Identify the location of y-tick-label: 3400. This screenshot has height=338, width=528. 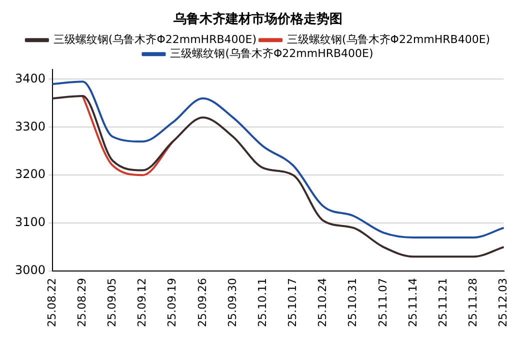
(30, 78).